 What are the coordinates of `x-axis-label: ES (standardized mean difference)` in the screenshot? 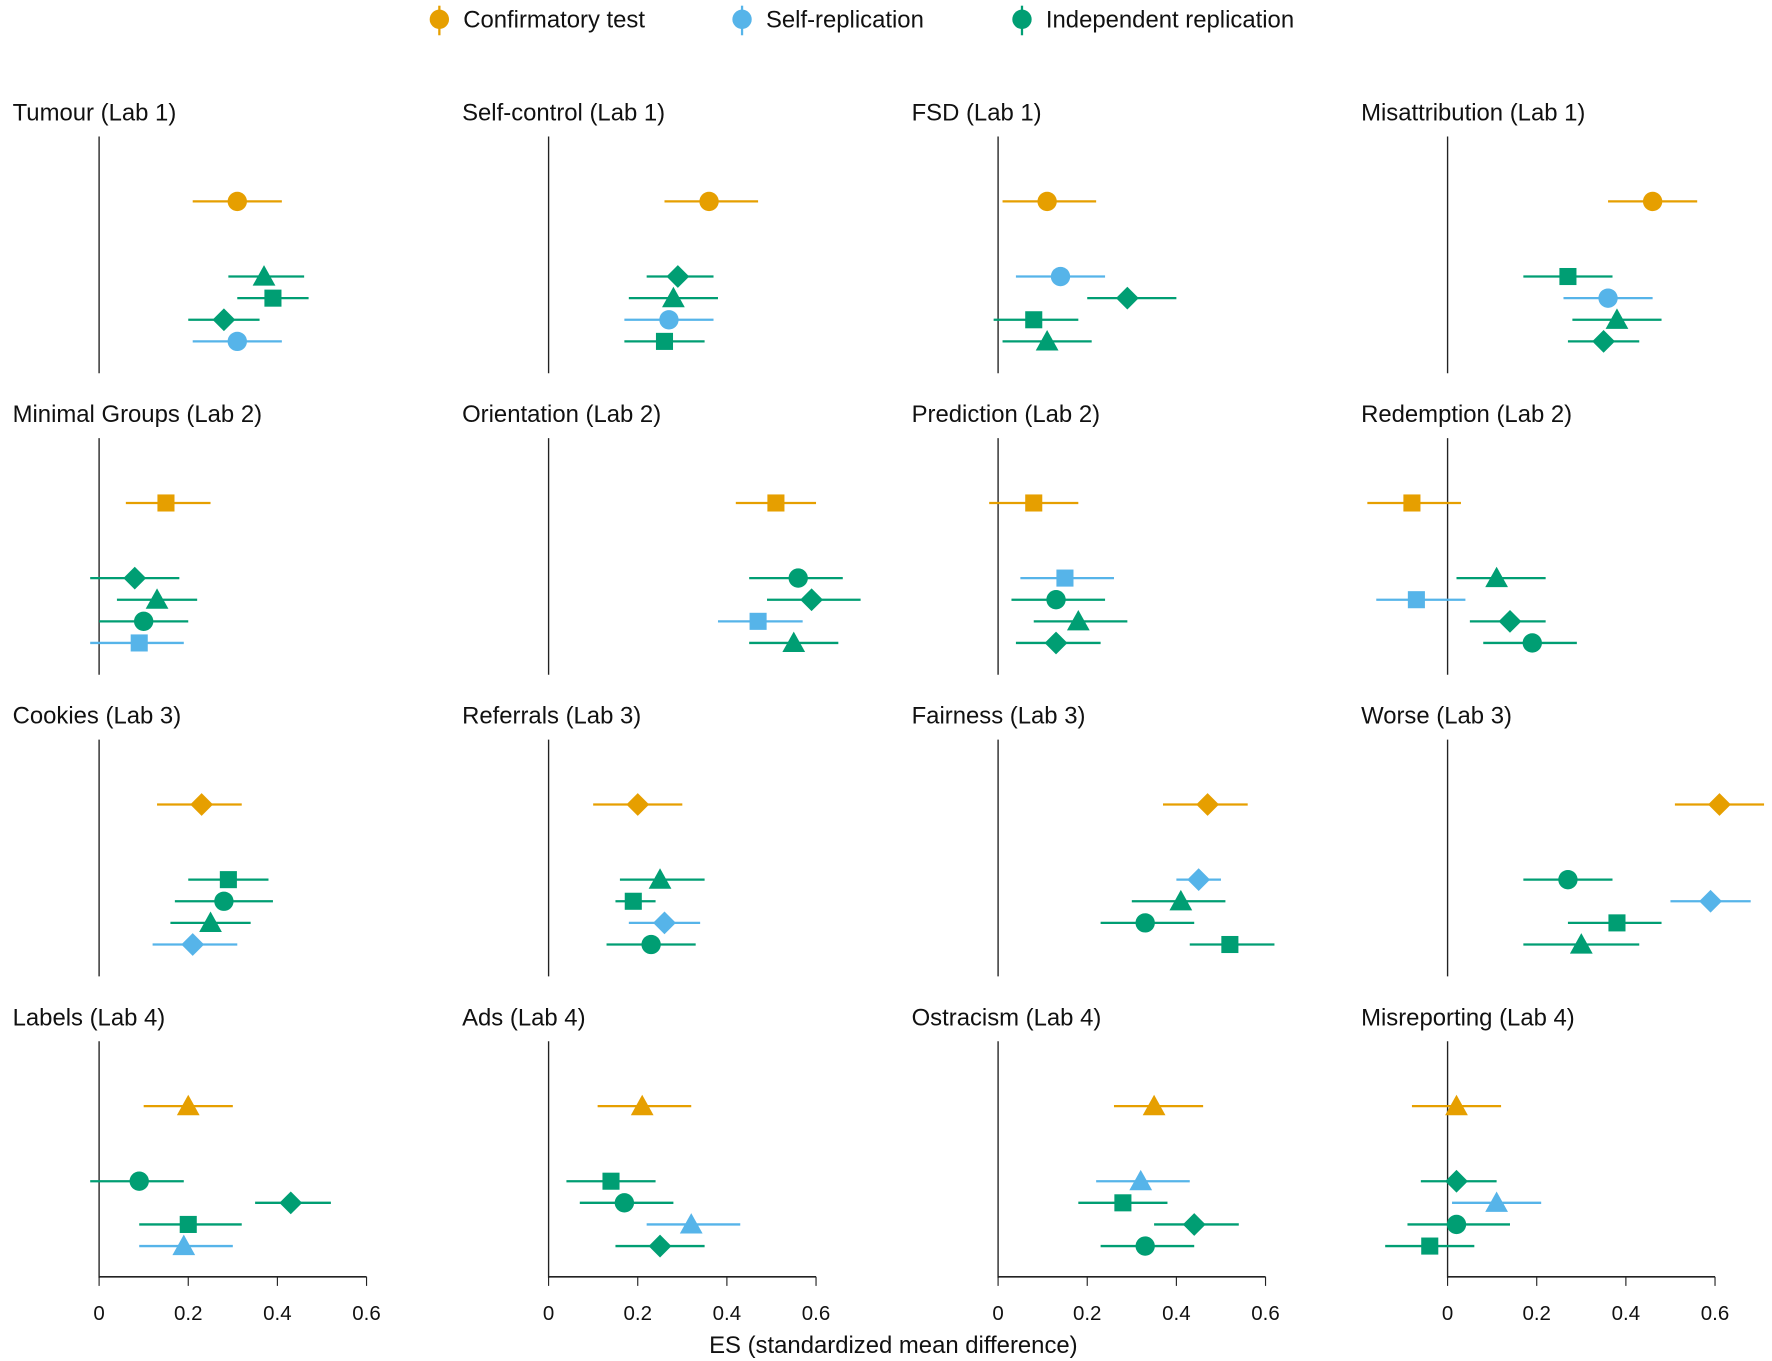 It's located at (893, 1345).